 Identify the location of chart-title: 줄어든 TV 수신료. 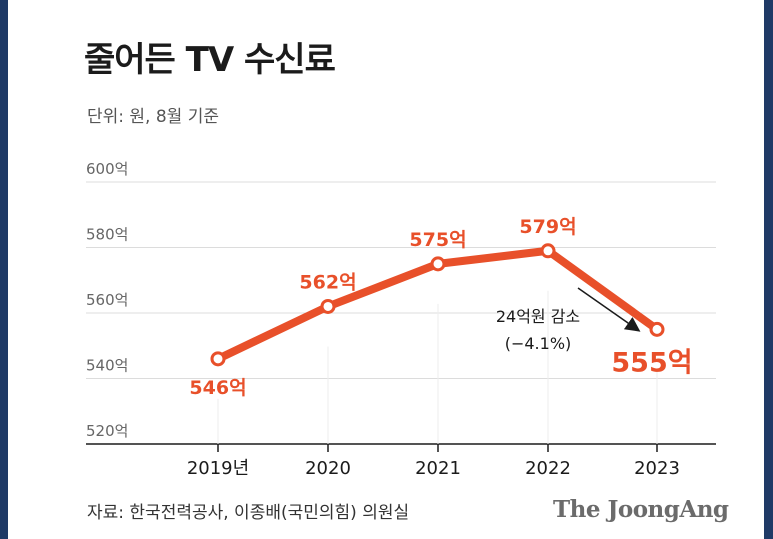
(210, 60).